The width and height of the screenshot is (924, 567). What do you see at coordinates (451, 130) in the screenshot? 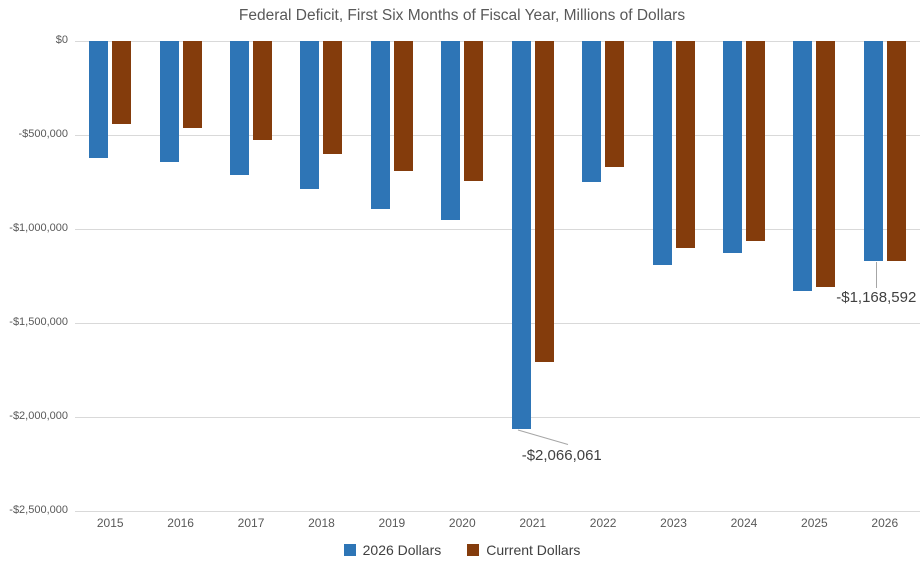
I see `bar-2026-dollars-2020` at bounding box center [451, 130].